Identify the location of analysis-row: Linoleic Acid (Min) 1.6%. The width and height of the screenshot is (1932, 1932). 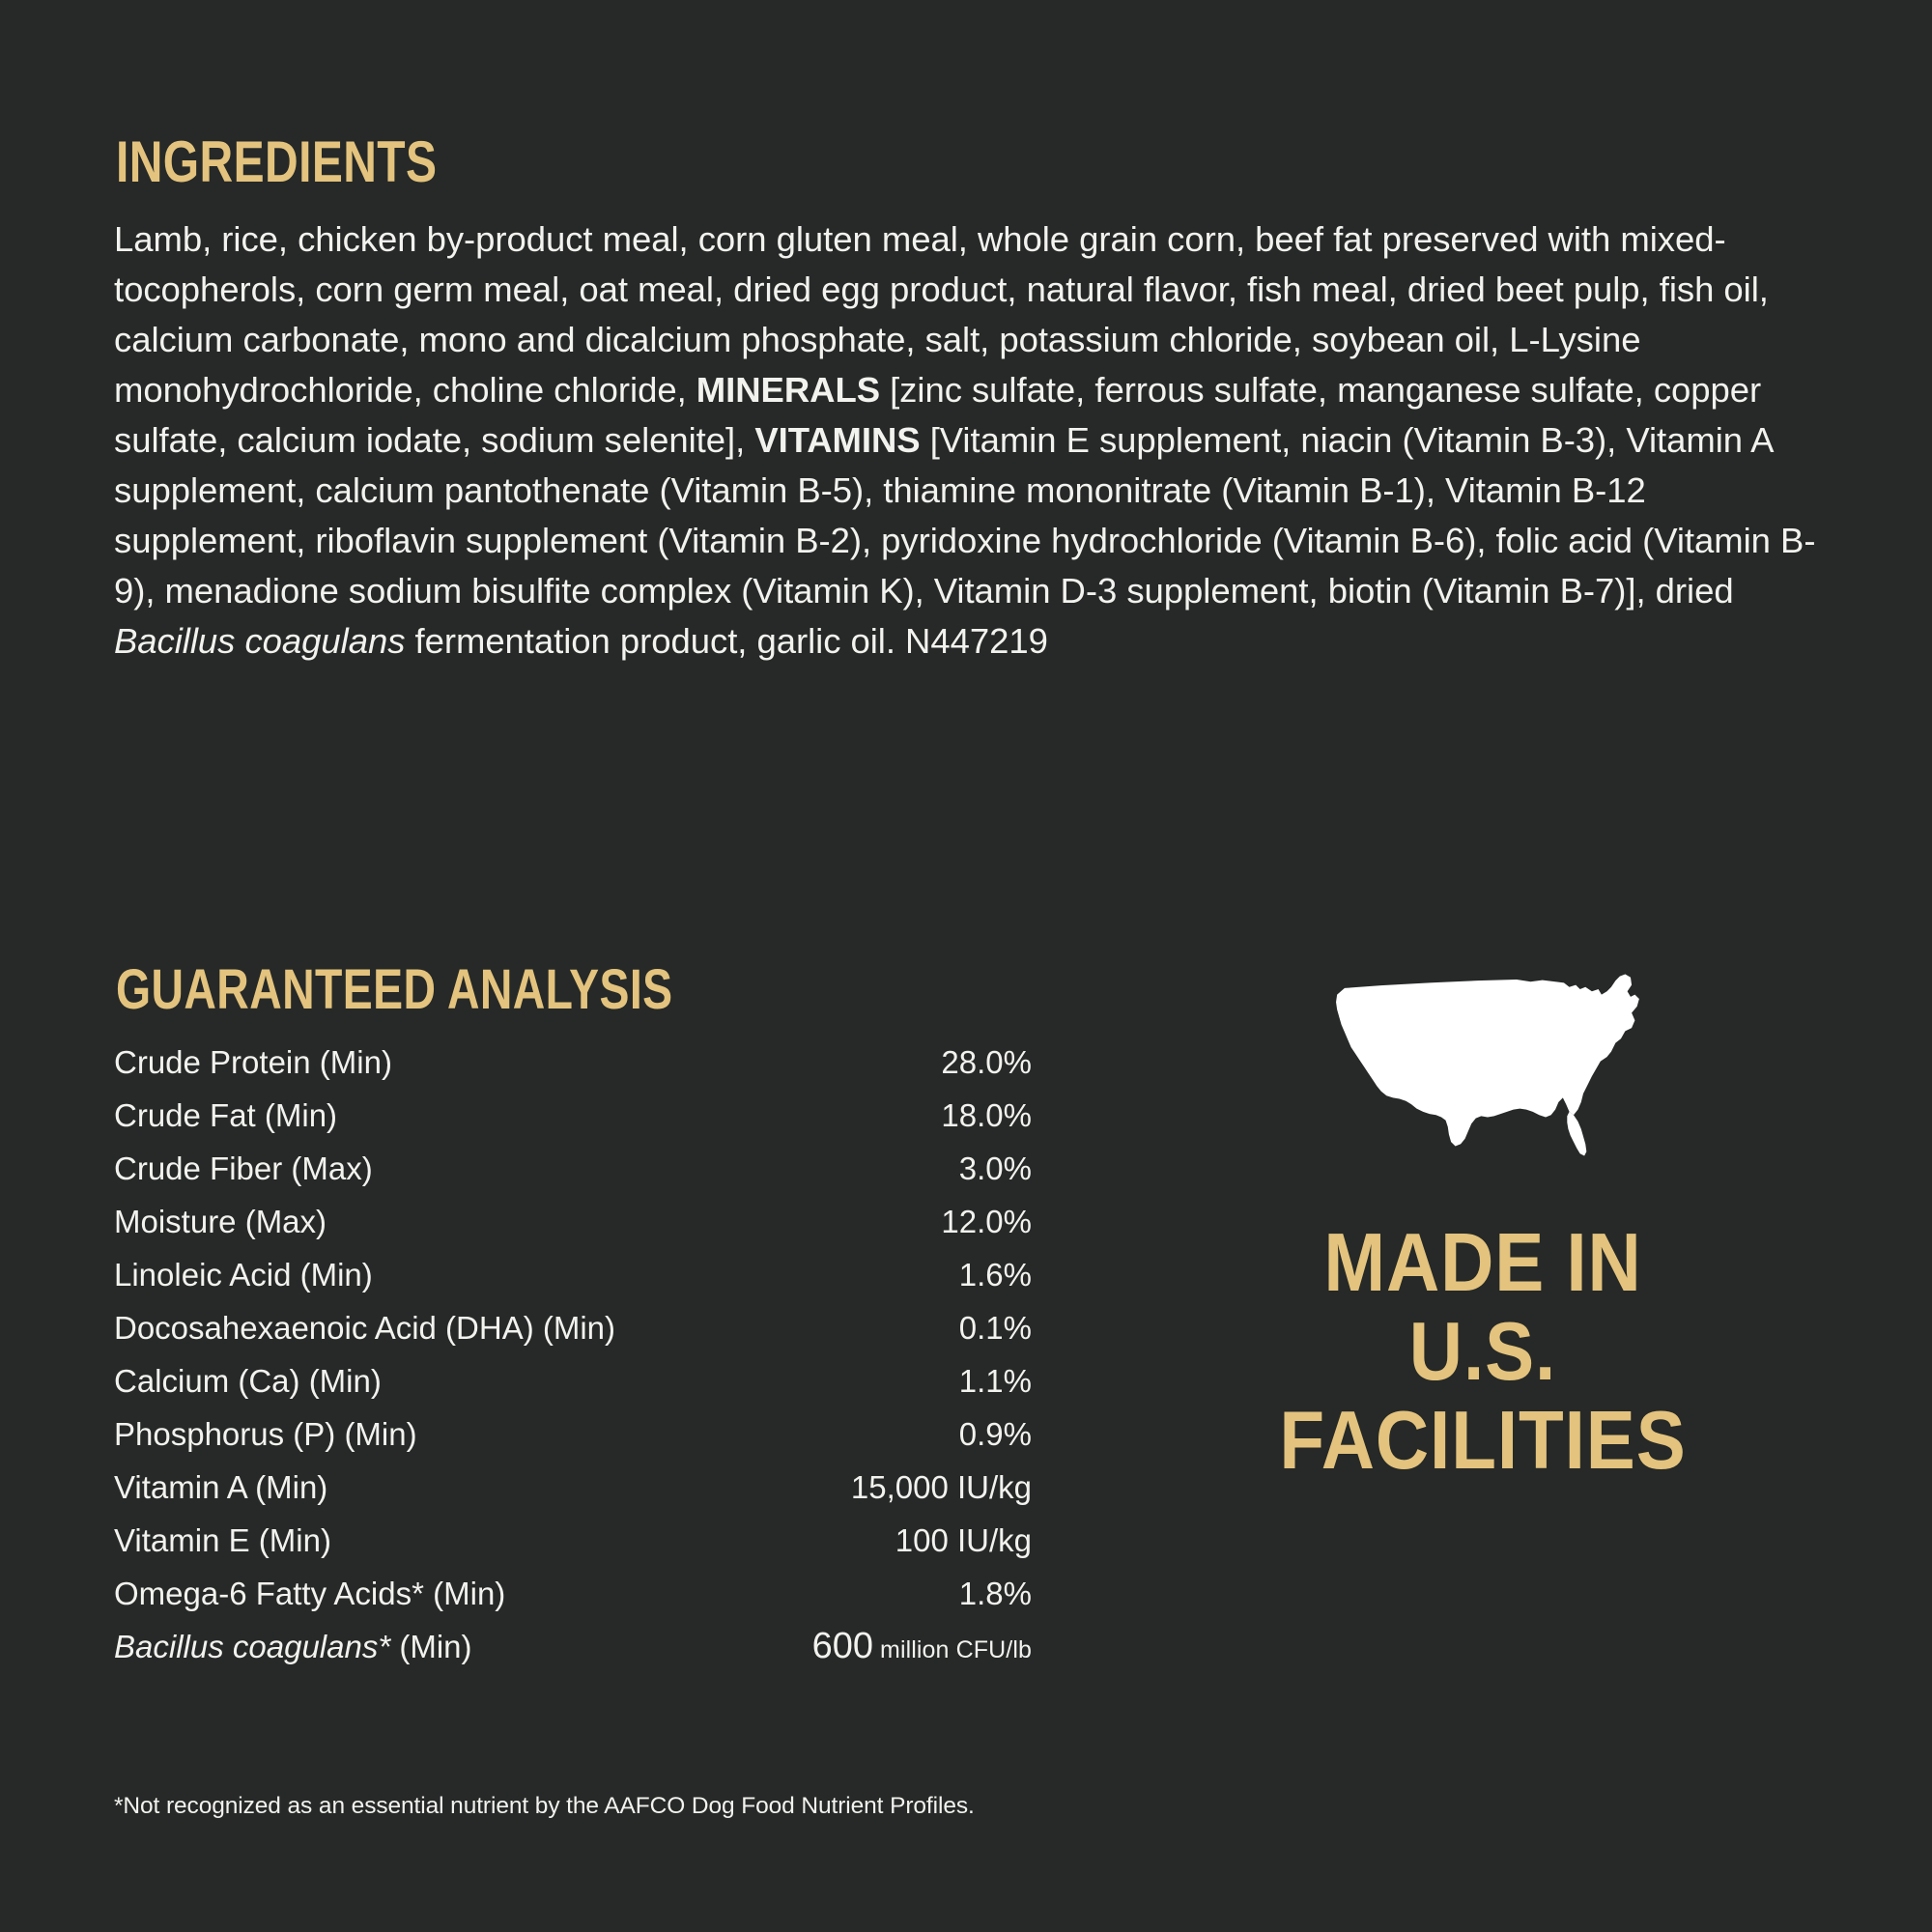
(573, 1274).